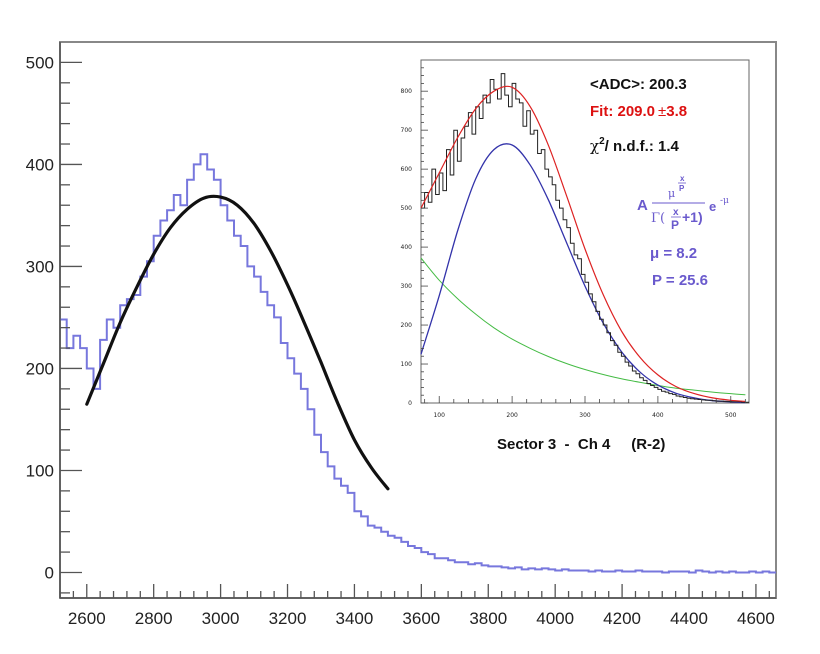 The image size is (820, 654). What do you see at coordinates (40, 164) in the screenshot?
I see `main-y-tick-label: 400` at bounding box center [40, 164].